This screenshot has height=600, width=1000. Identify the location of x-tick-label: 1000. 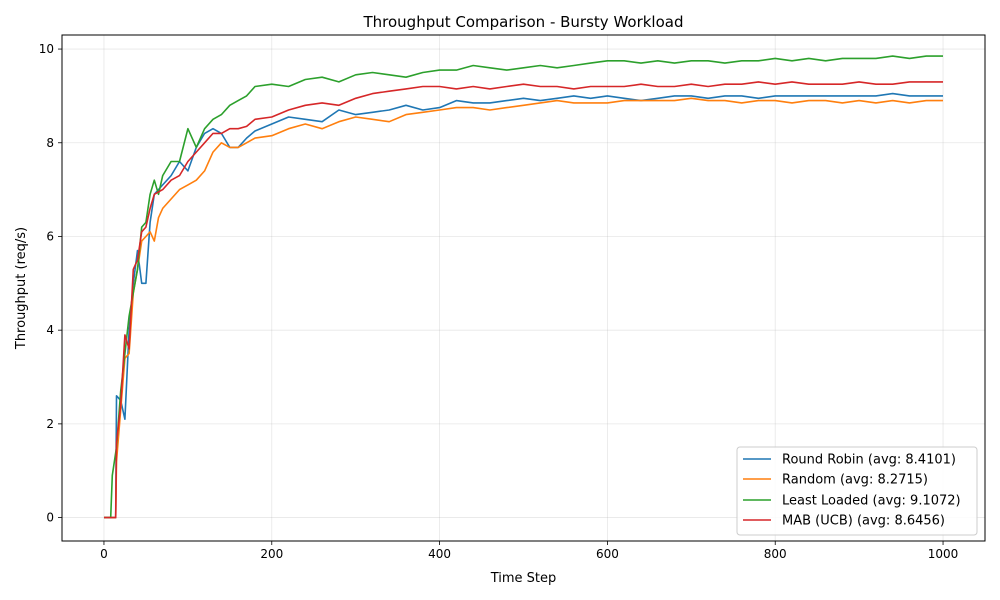
(943, 554).